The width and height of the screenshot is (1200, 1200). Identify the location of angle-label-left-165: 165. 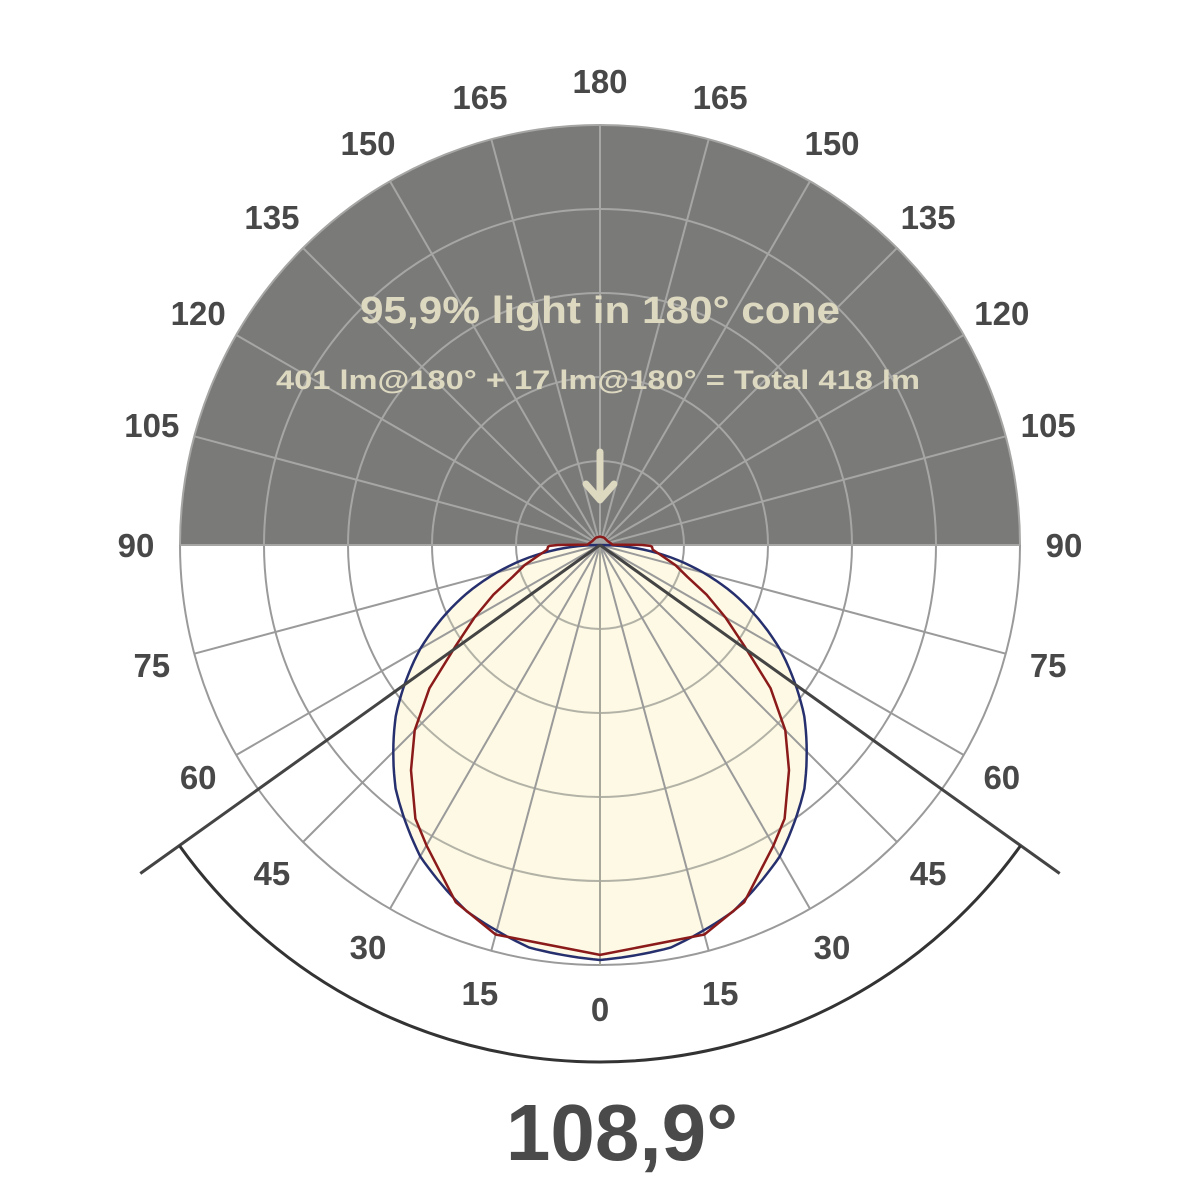
(479, 97).